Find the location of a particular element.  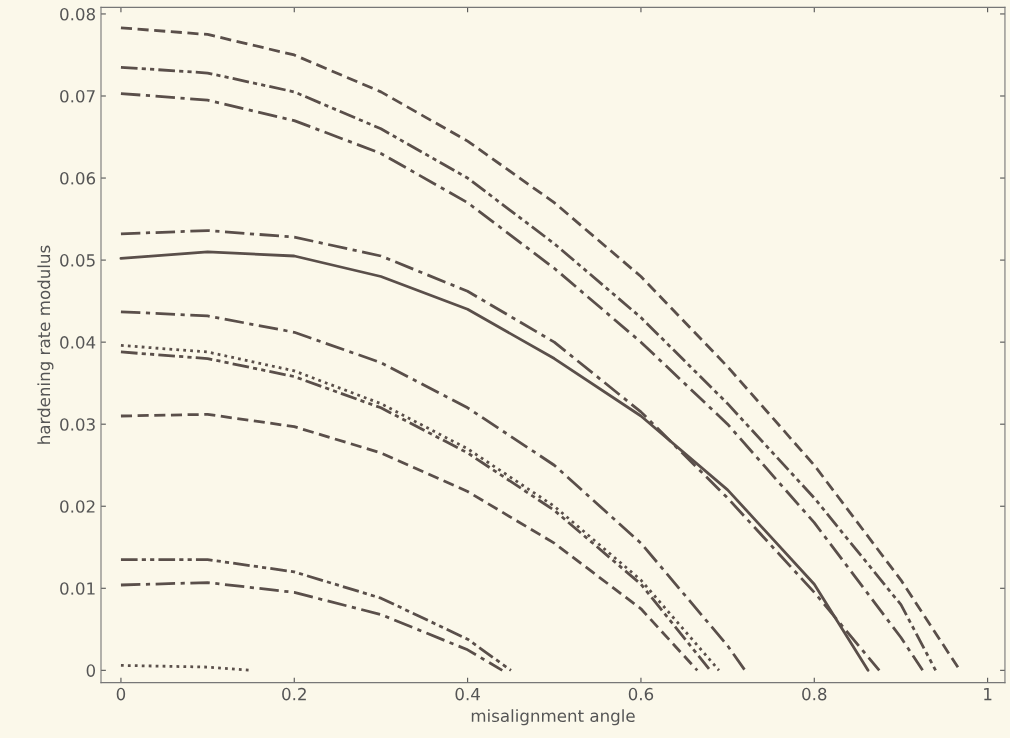

y-tick-label: 0.06 is located at coordinates (78, 178).